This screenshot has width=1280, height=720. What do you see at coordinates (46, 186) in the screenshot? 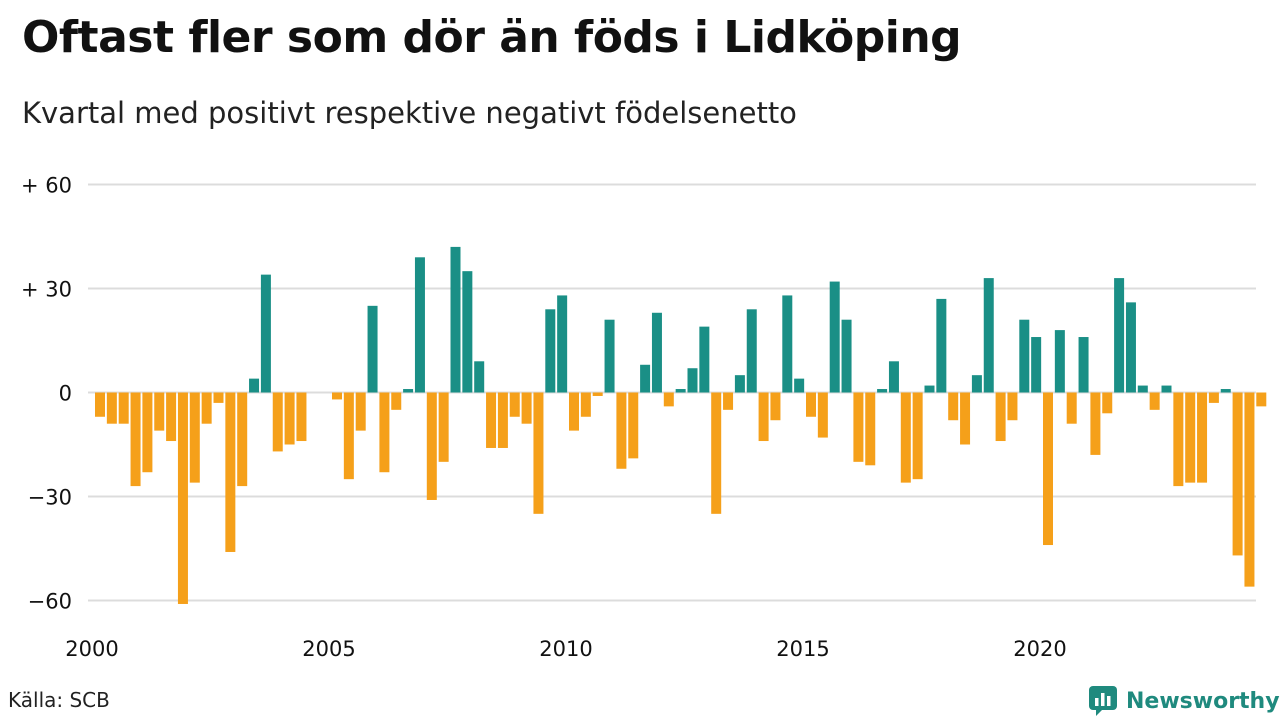
I see `y-tick-label: + 60` at bounding box center [46, 186].